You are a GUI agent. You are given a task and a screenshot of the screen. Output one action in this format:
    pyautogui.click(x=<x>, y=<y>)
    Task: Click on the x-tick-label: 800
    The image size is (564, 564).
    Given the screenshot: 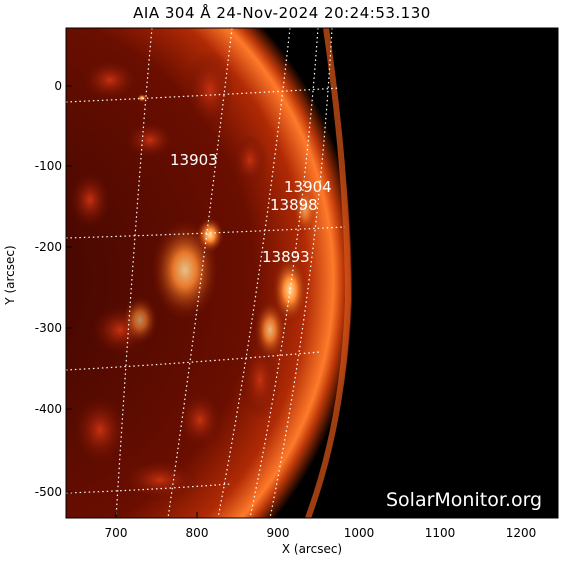 What is the action you would take?
    pyautogui.click(x=197, y=533)
    